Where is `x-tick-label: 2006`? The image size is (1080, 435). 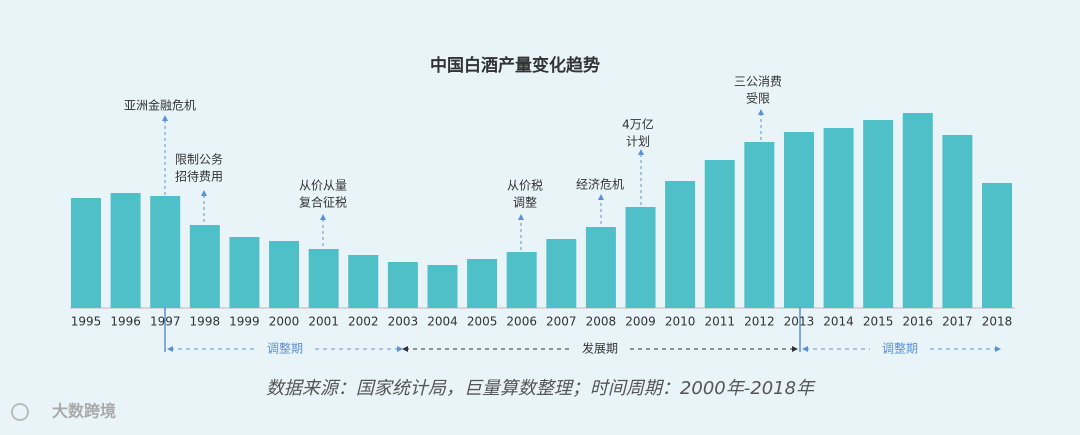
x-tick-label: 2006 is located at coordinates (521, 322).